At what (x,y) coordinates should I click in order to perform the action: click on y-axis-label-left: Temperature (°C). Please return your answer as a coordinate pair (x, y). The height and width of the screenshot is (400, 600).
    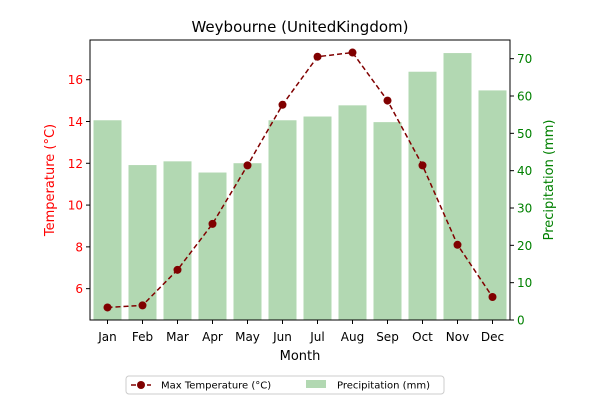
    Looking at the image, I should click on (50, 180).